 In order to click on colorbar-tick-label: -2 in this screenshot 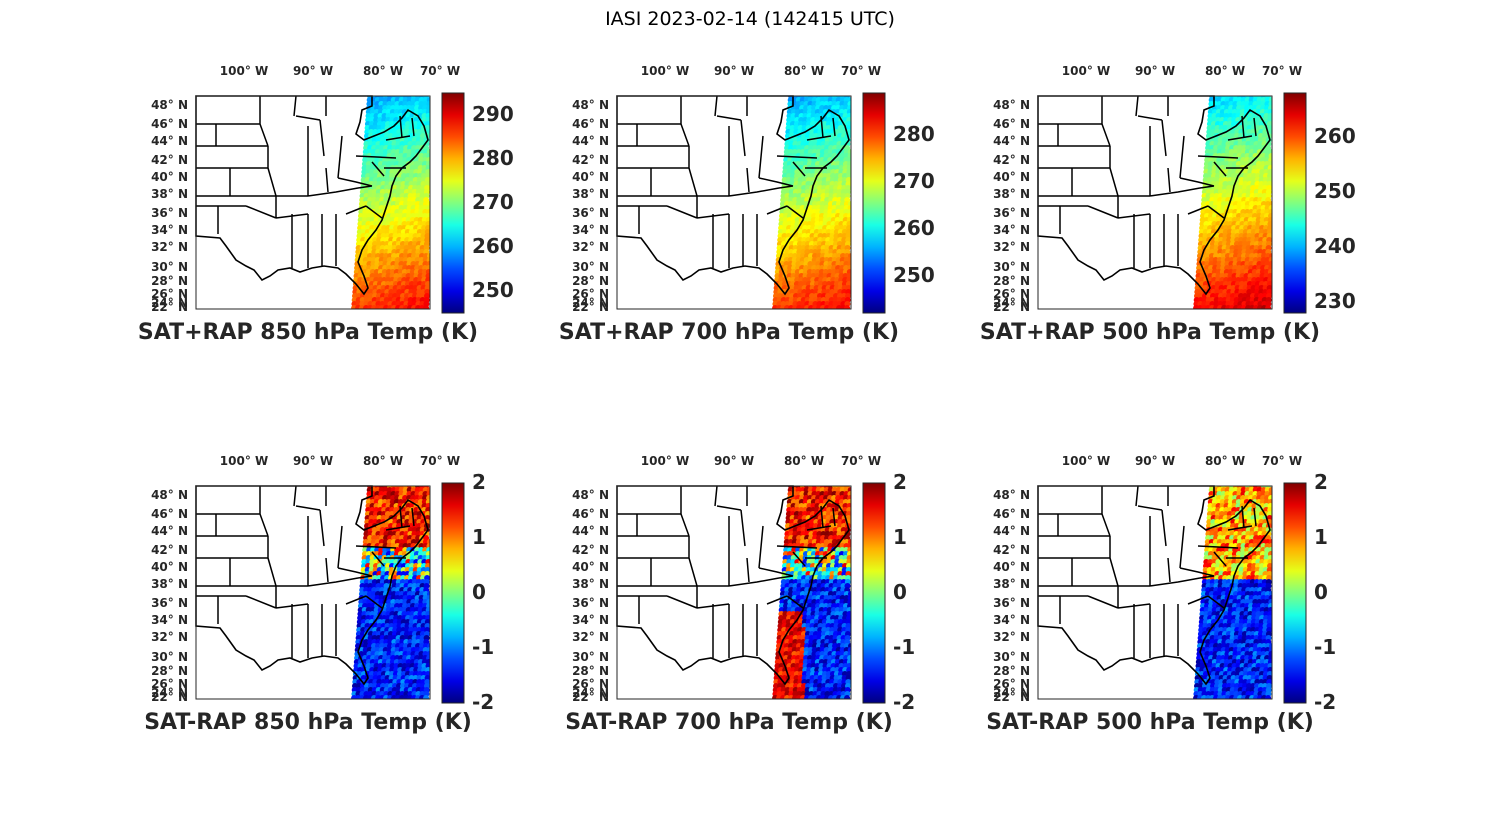, I will do `click(1325, 702)`.